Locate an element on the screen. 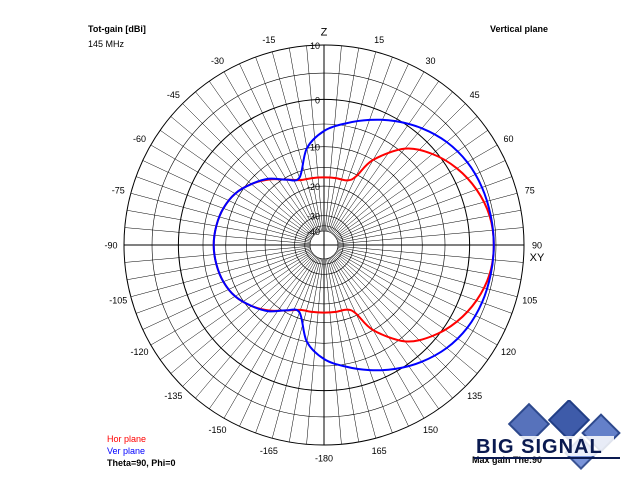 The width and height of the screenshot is (640, 480). plane-label: Vertical plane is located at coordinates (518, 29).